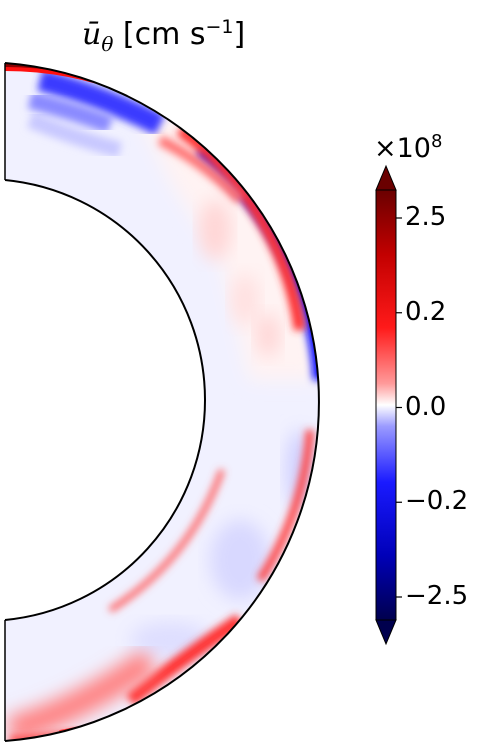 The height and width of the screenshot is (750, 500). Describe the element at coordinates (239, 34) in the screenshot. I see `title-unit-close: ]` at that location.